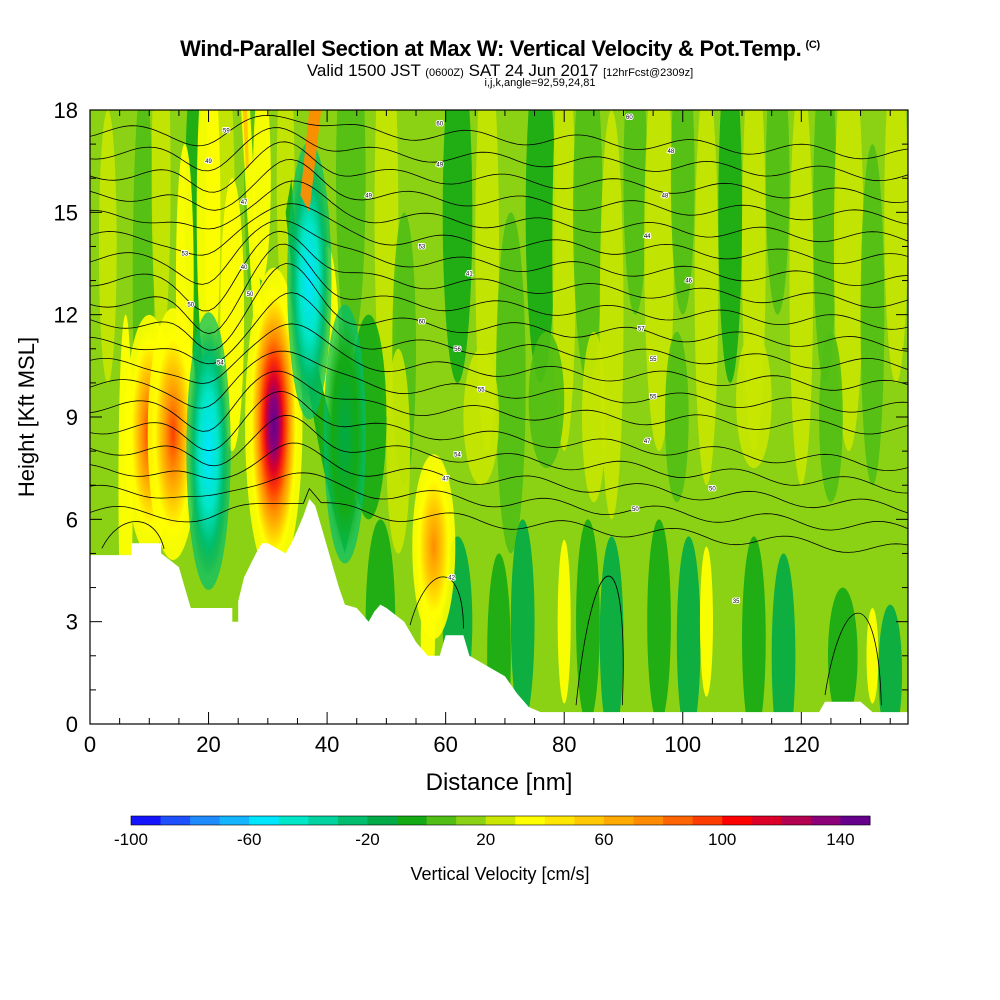 The height and width of the screenshot is (1000, 1000). What do you see at coordinates (682, 744) in the screenshot?
I see `x-tick-label: 100` at bounding box center [682, 744].